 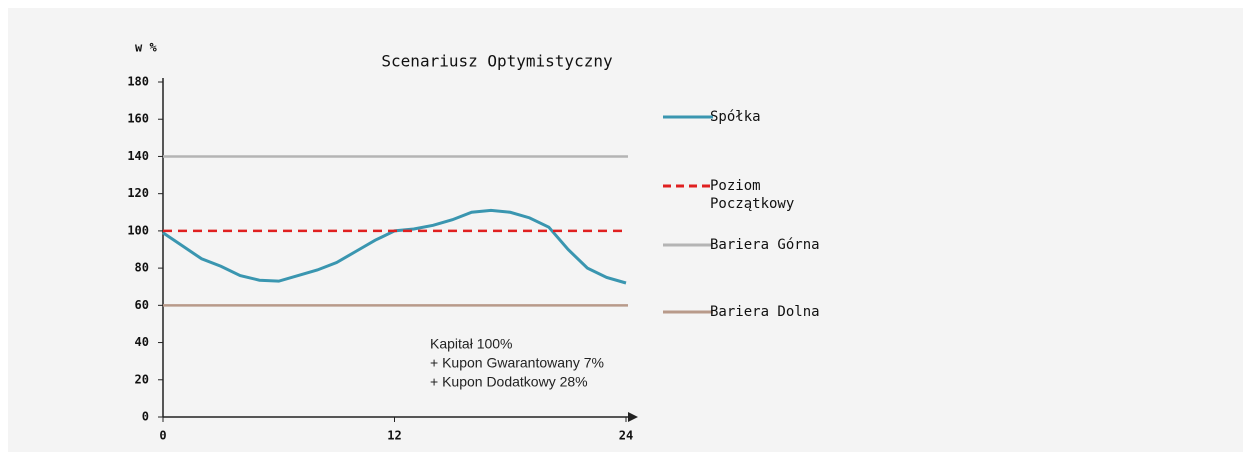 I want to click on y-tick-label: 100, so click(x=138, y=230).